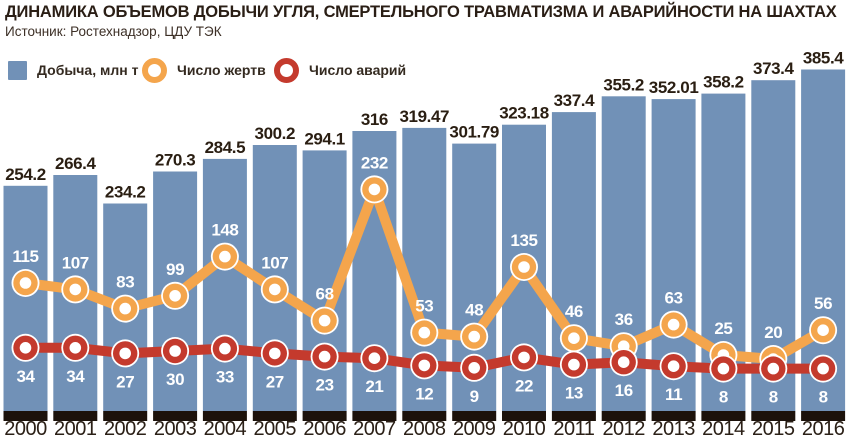  What do you see at coordinates (224, 284) in the screenshot?
I see `bar-2004` at bounding box center [224, 284].